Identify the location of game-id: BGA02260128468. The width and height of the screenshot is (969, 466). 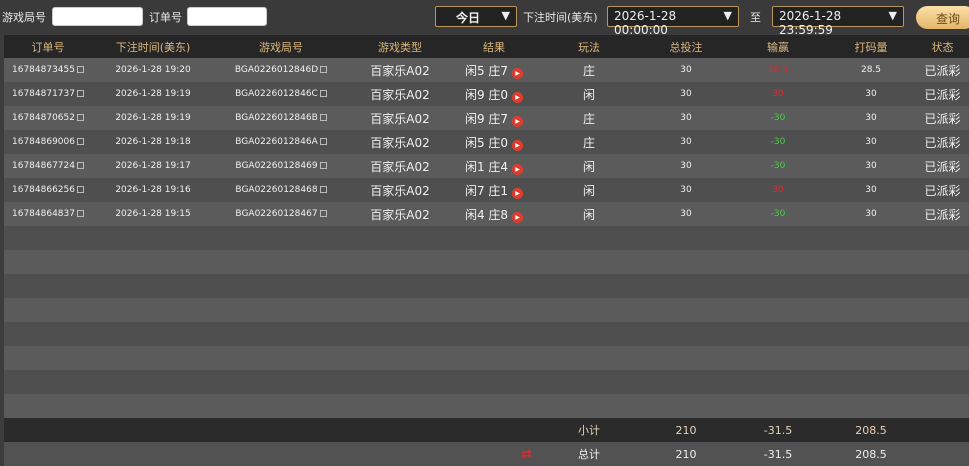
(276, 190).